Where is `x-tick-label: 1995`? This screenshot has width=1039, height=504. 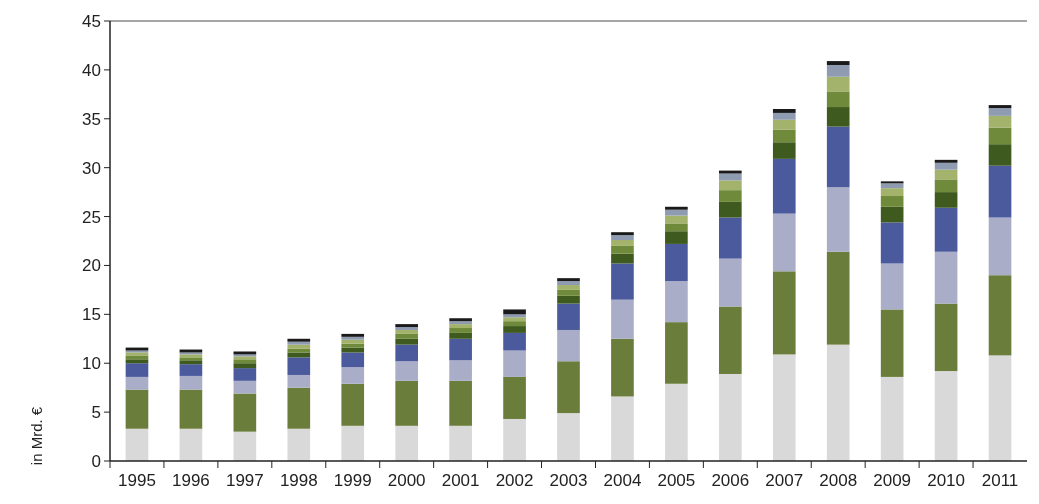
x-tick-label: 1995 is located at coordinates (137, 480).